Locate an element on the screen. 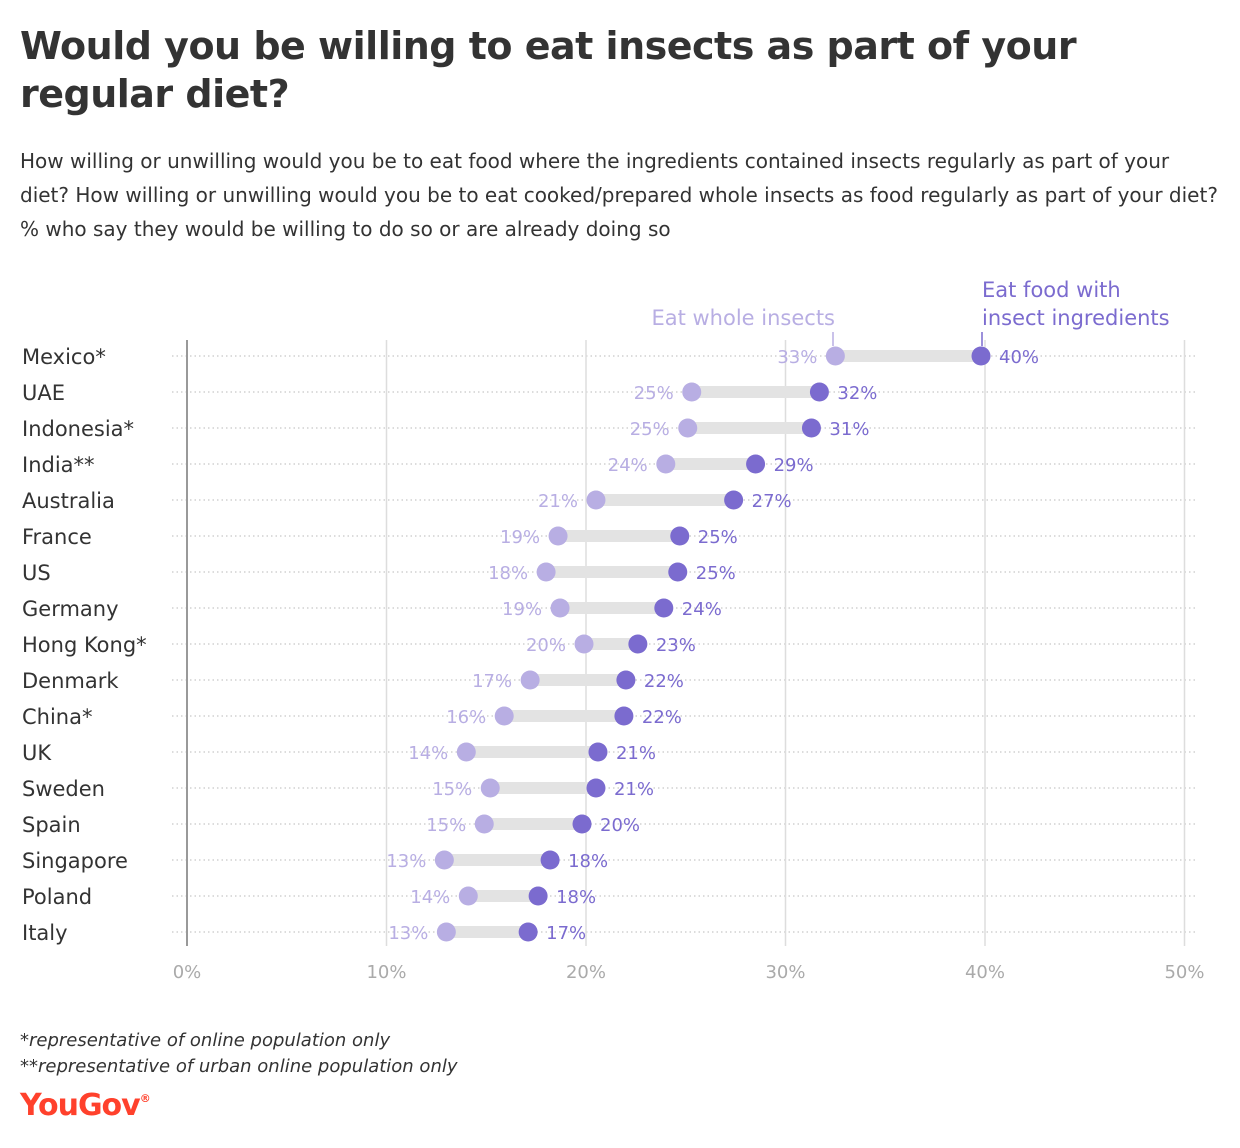  insect-ingredients-value-label: 29% is located at coordinates (794, 465).